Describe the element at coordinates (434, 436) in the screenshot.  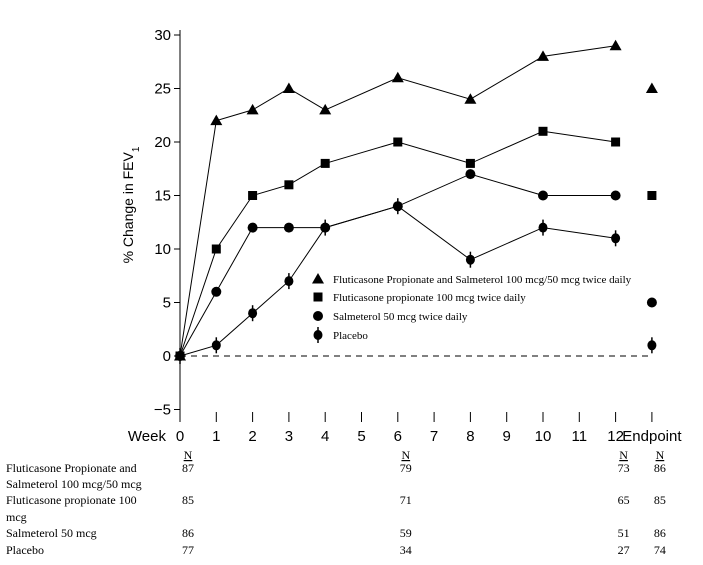
I see `x-tick-label: 7` at that location.